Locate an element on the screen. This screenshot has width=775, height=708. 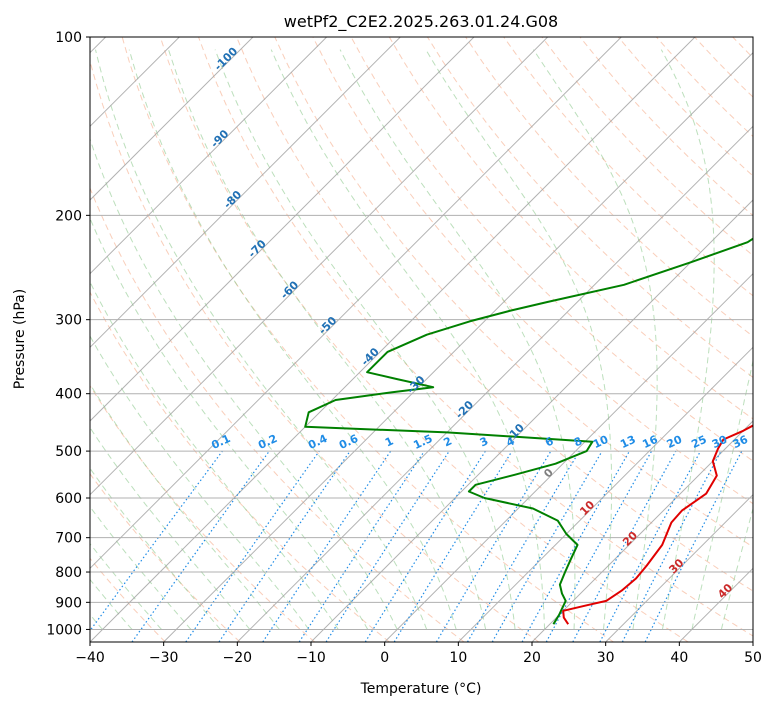
isotherm-label: 10 is located at coordinates (587, 508).